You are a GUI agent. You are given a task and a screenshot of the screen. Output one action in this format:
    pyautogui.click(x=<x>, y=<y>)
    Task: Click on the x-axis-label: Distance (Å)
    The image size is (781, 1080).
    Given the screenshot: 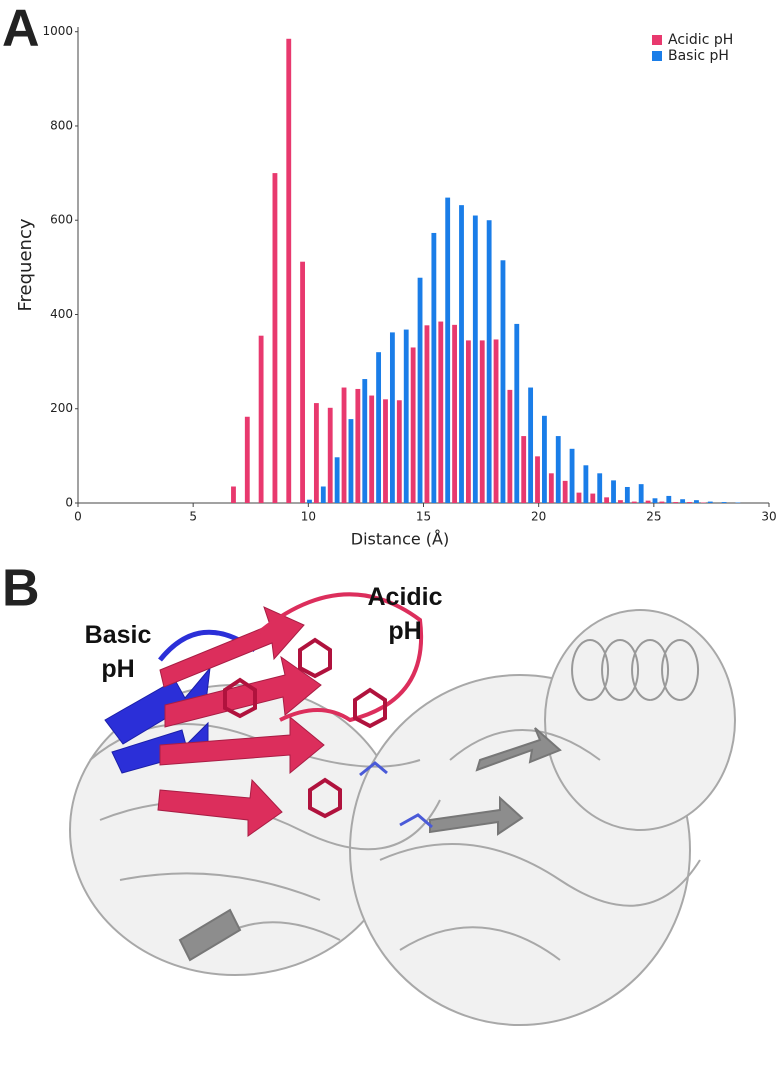 What is the action you would take?
    pyautogui.click(x=400, y=539)
    